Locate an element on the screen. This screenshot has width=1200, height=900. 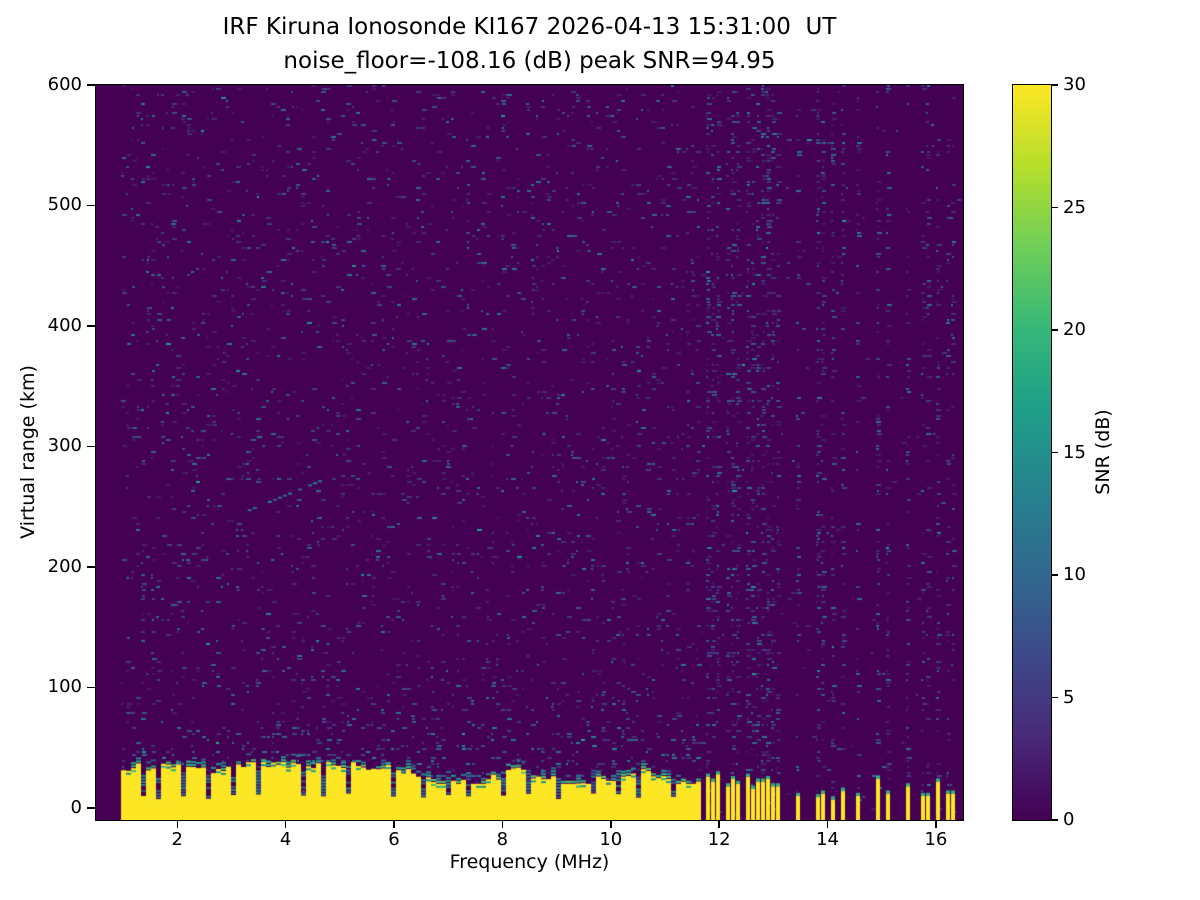
x-tick-label: 14 is located at coordinates (827, 839).